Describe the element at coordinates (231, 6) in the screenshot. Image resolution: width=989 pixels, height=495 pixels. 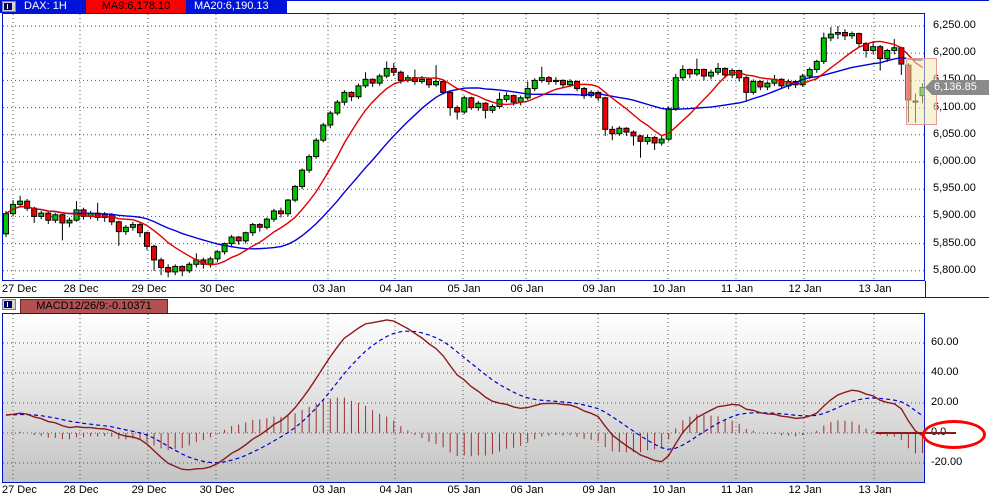
I see `ma20-value-label: MA20:6,190.13` at that location.